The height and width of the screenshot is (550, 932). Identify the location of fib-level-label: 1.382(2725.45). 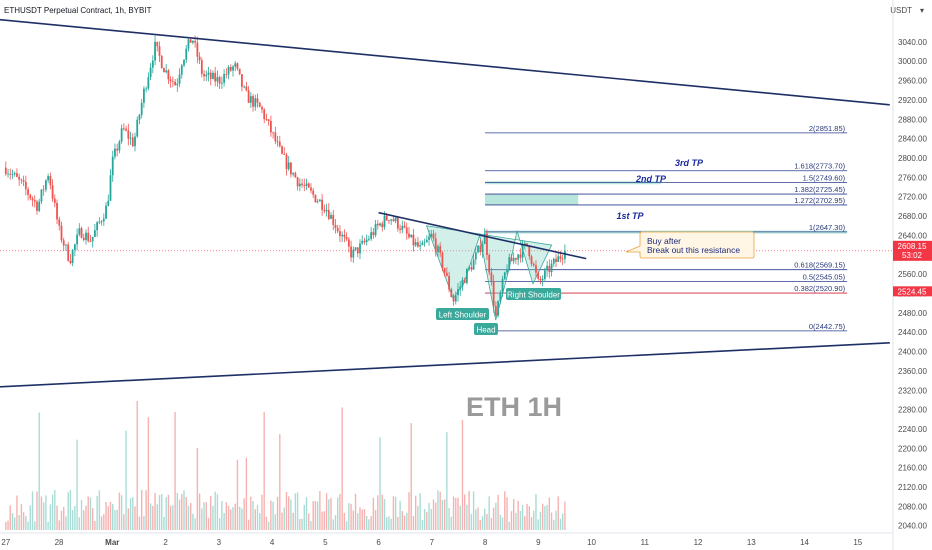
(819, 189).